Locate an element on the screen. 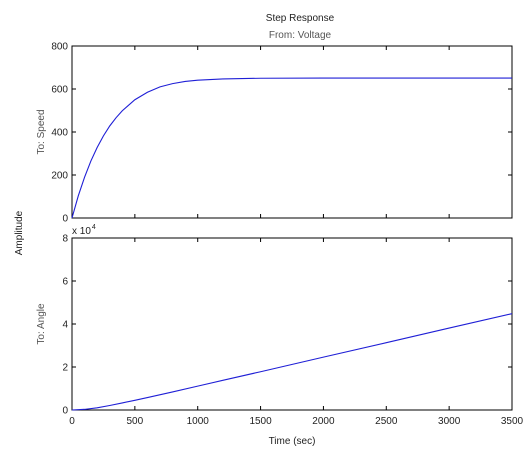 This screenshot has width=529, height=450. panel-y-label: To: Angle is located at coordinates (41, 324).